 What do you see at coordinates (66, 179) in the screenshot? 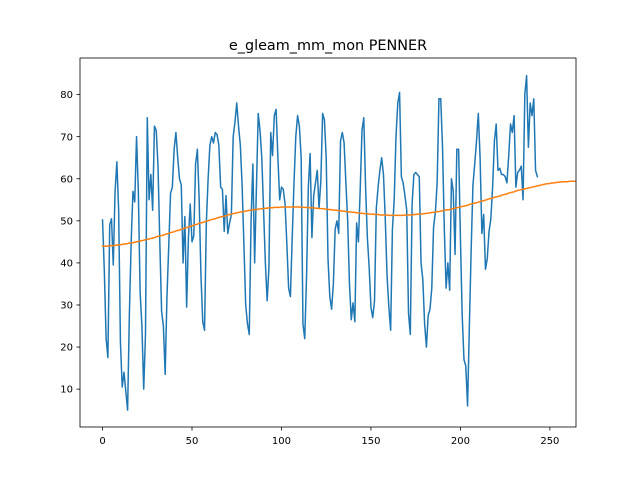
I see `y-tick-label: 60` at bounding box center [66, 179].